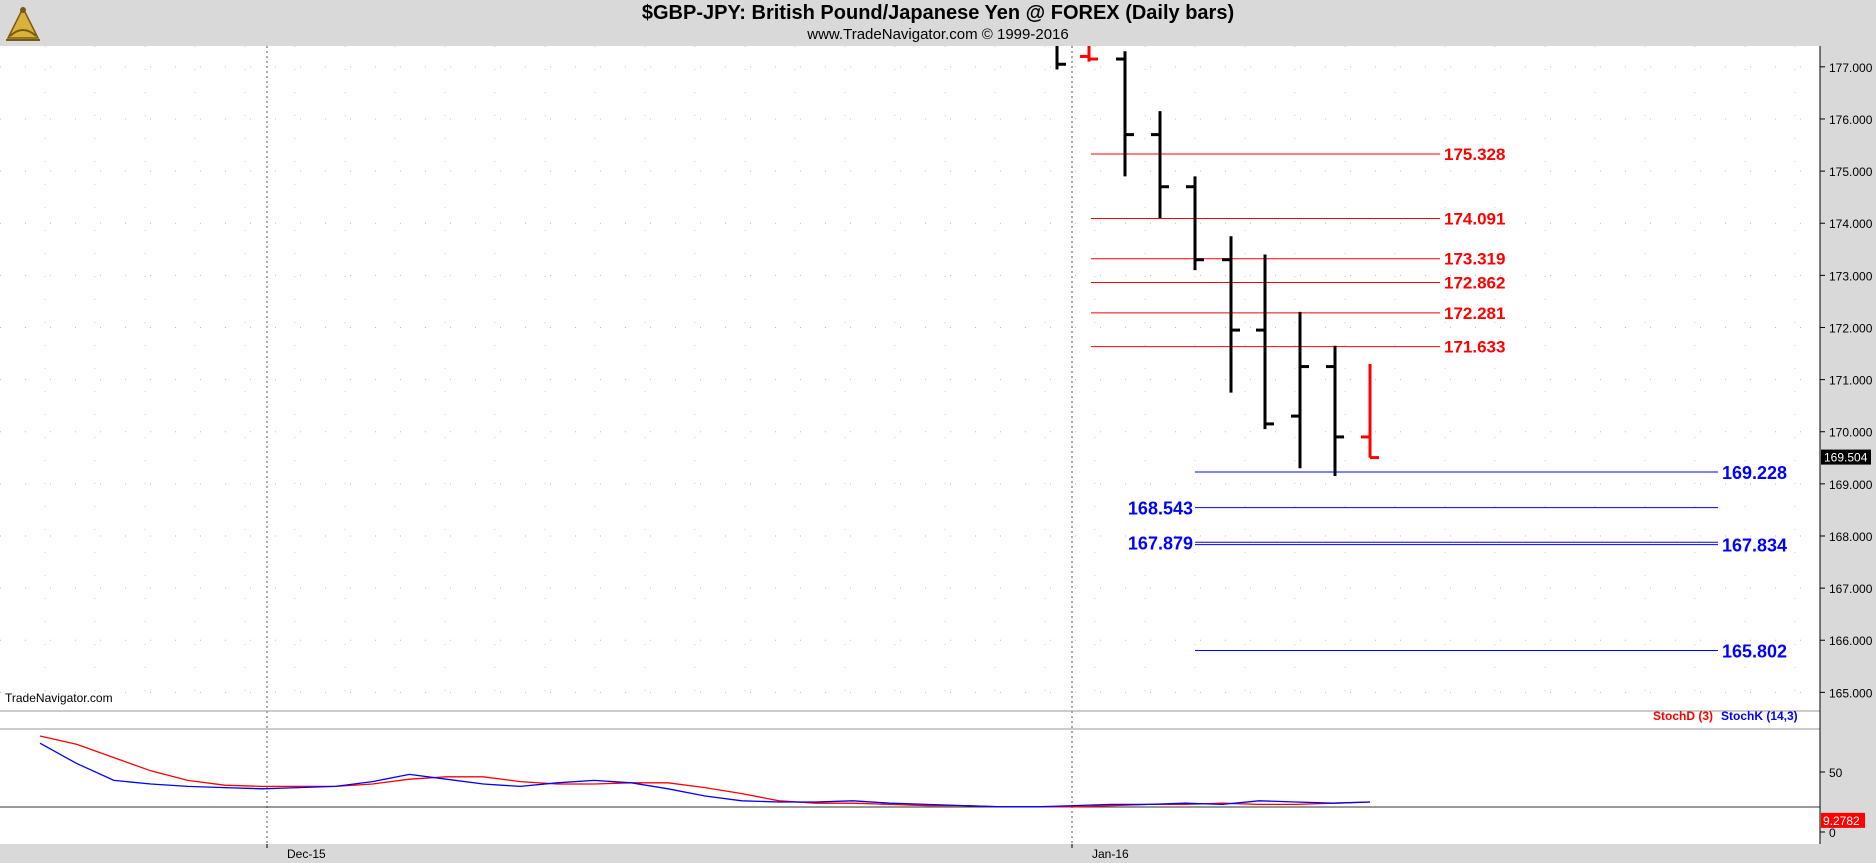 The image size is (1876, 863). I want to click on legend-stochd: StochD (3), so click(1683, 716).